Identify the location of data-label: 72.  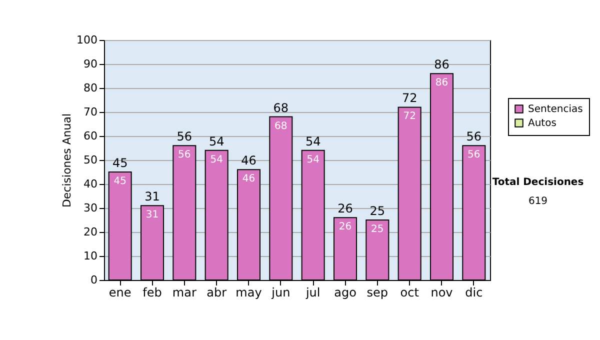
(409, 116).